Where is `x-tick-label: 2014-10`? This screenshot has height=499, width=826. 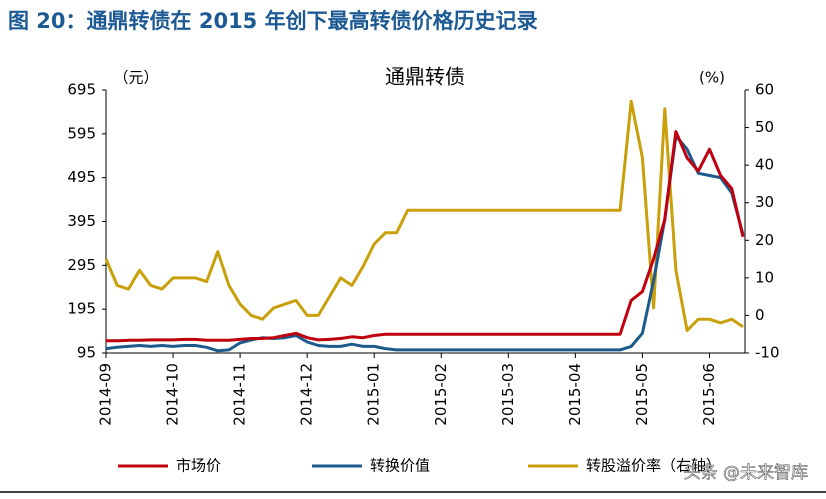
x-tick-label: 2014-10 is located at coordinates (173, 394).